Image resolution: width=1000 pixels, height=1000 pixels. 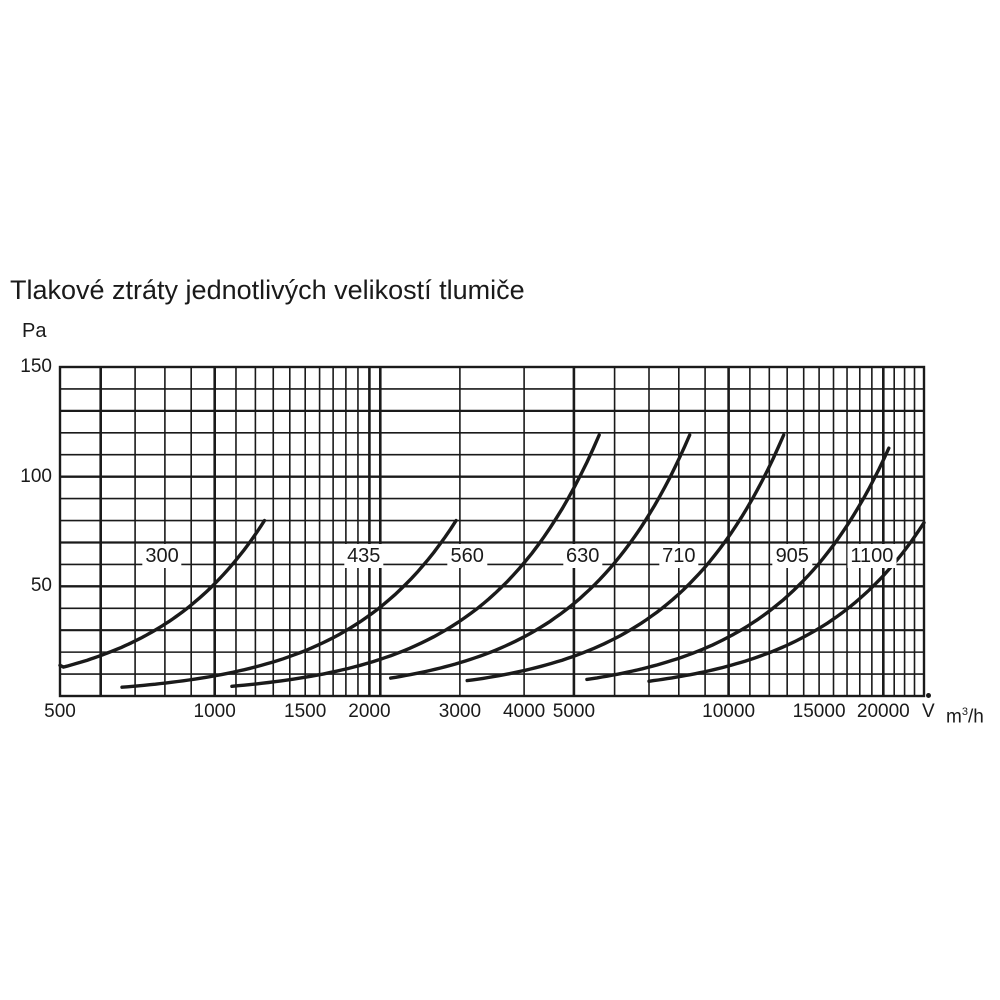 I want to click on x-tick-label: 10000, so click(x=729, y=711).